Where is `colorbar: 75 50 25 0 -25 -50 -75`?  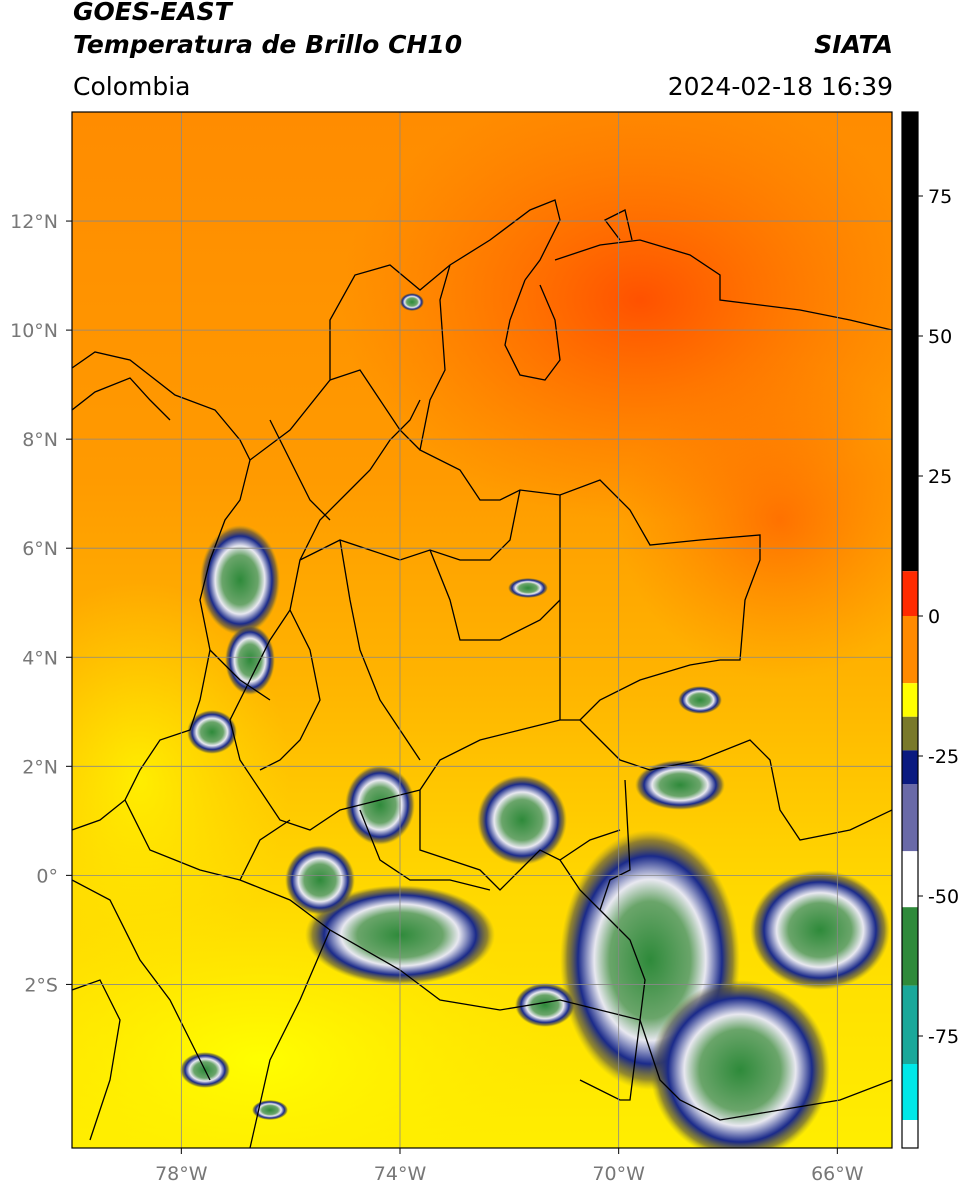
colorbar: 75 50 25 0 -25 -50 -75 is located at coordinates (930, 630).